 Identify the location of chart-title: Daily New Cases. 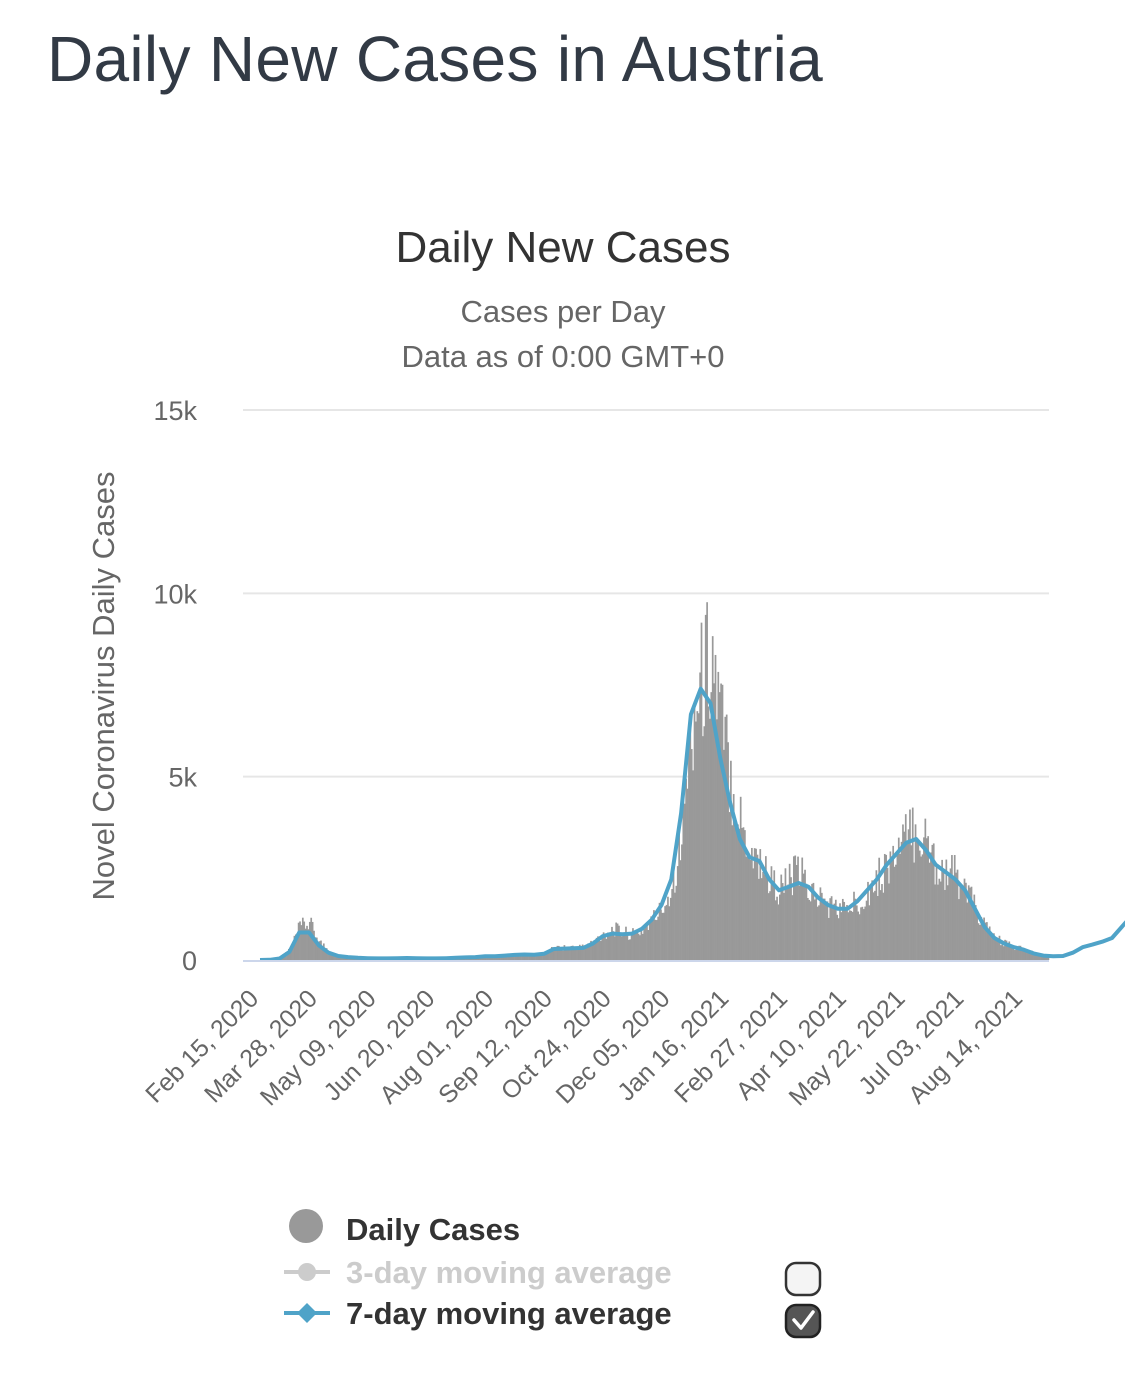
(563, 247).